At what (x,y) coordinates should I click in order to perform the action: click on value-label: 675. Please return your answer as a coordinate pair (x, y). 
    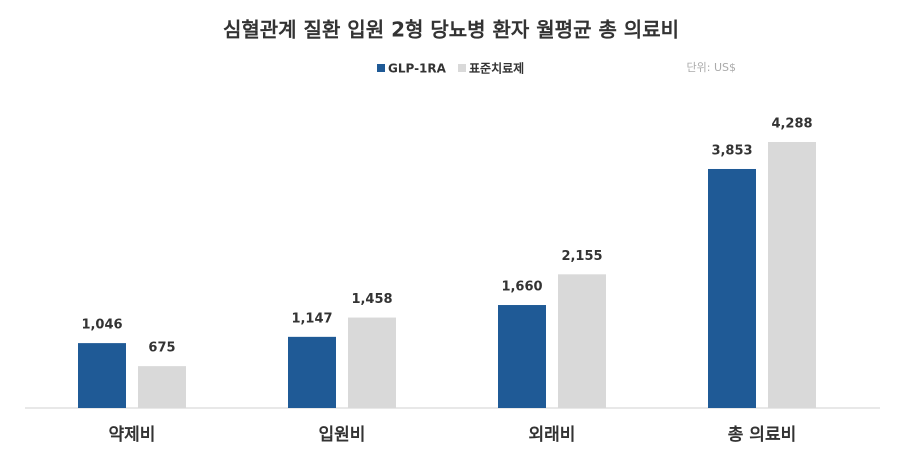
    Looking at the image, I should click on (161, 348).